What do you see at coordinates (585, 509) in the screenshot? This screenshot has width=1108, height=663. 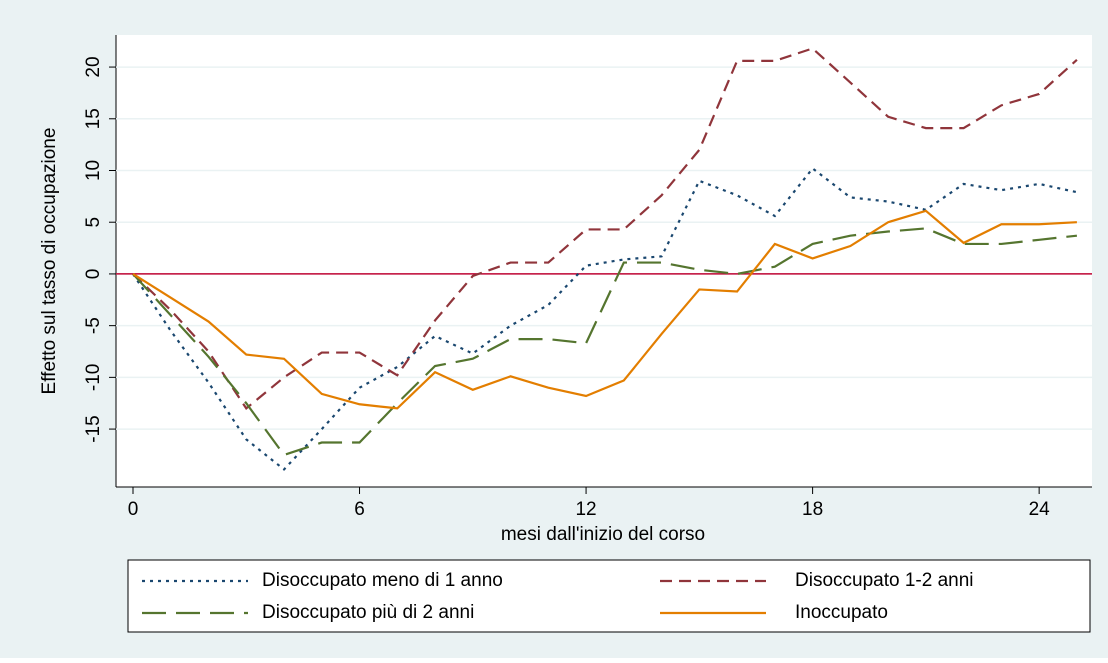 I see `x-tick-label: 12` at bounding box center [585, 509].